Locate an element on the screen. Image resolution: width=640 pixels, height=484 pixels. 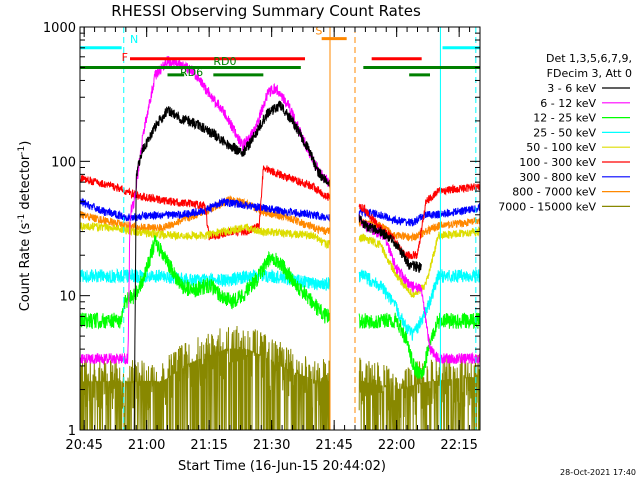
series-line-800-7000keV-seg1 is located at coordinates (419, 229).